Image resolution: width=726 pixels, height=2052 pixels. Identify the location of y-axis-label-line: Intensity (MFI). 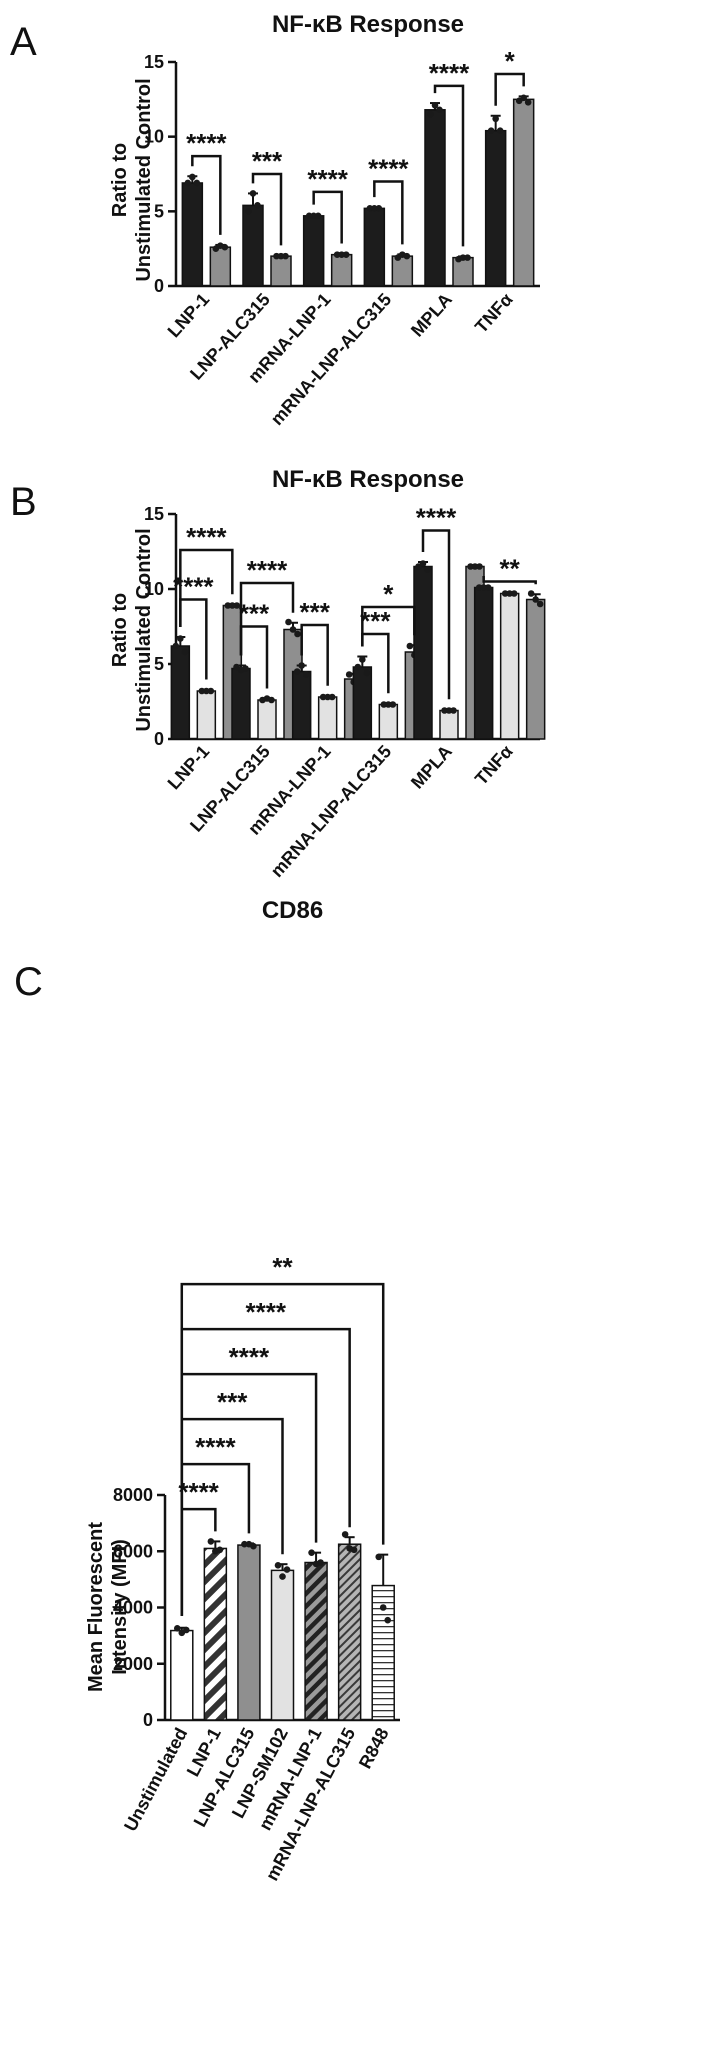
(120, 1607).